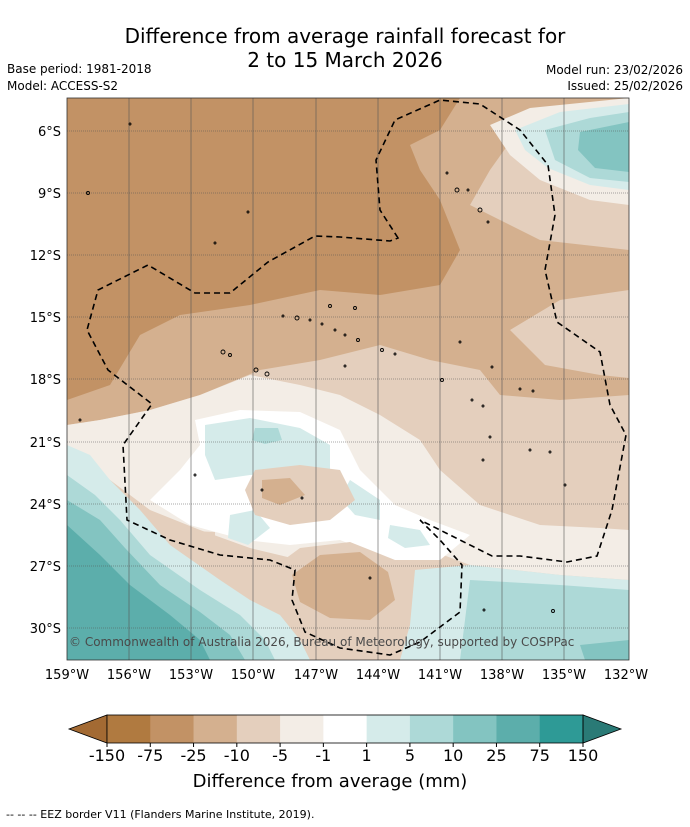 The height and width of the screenshot is (827, 690). Describe the element at coordinates (626, 675) in the screenshot. I see `lon-label: 132°W` at that location.